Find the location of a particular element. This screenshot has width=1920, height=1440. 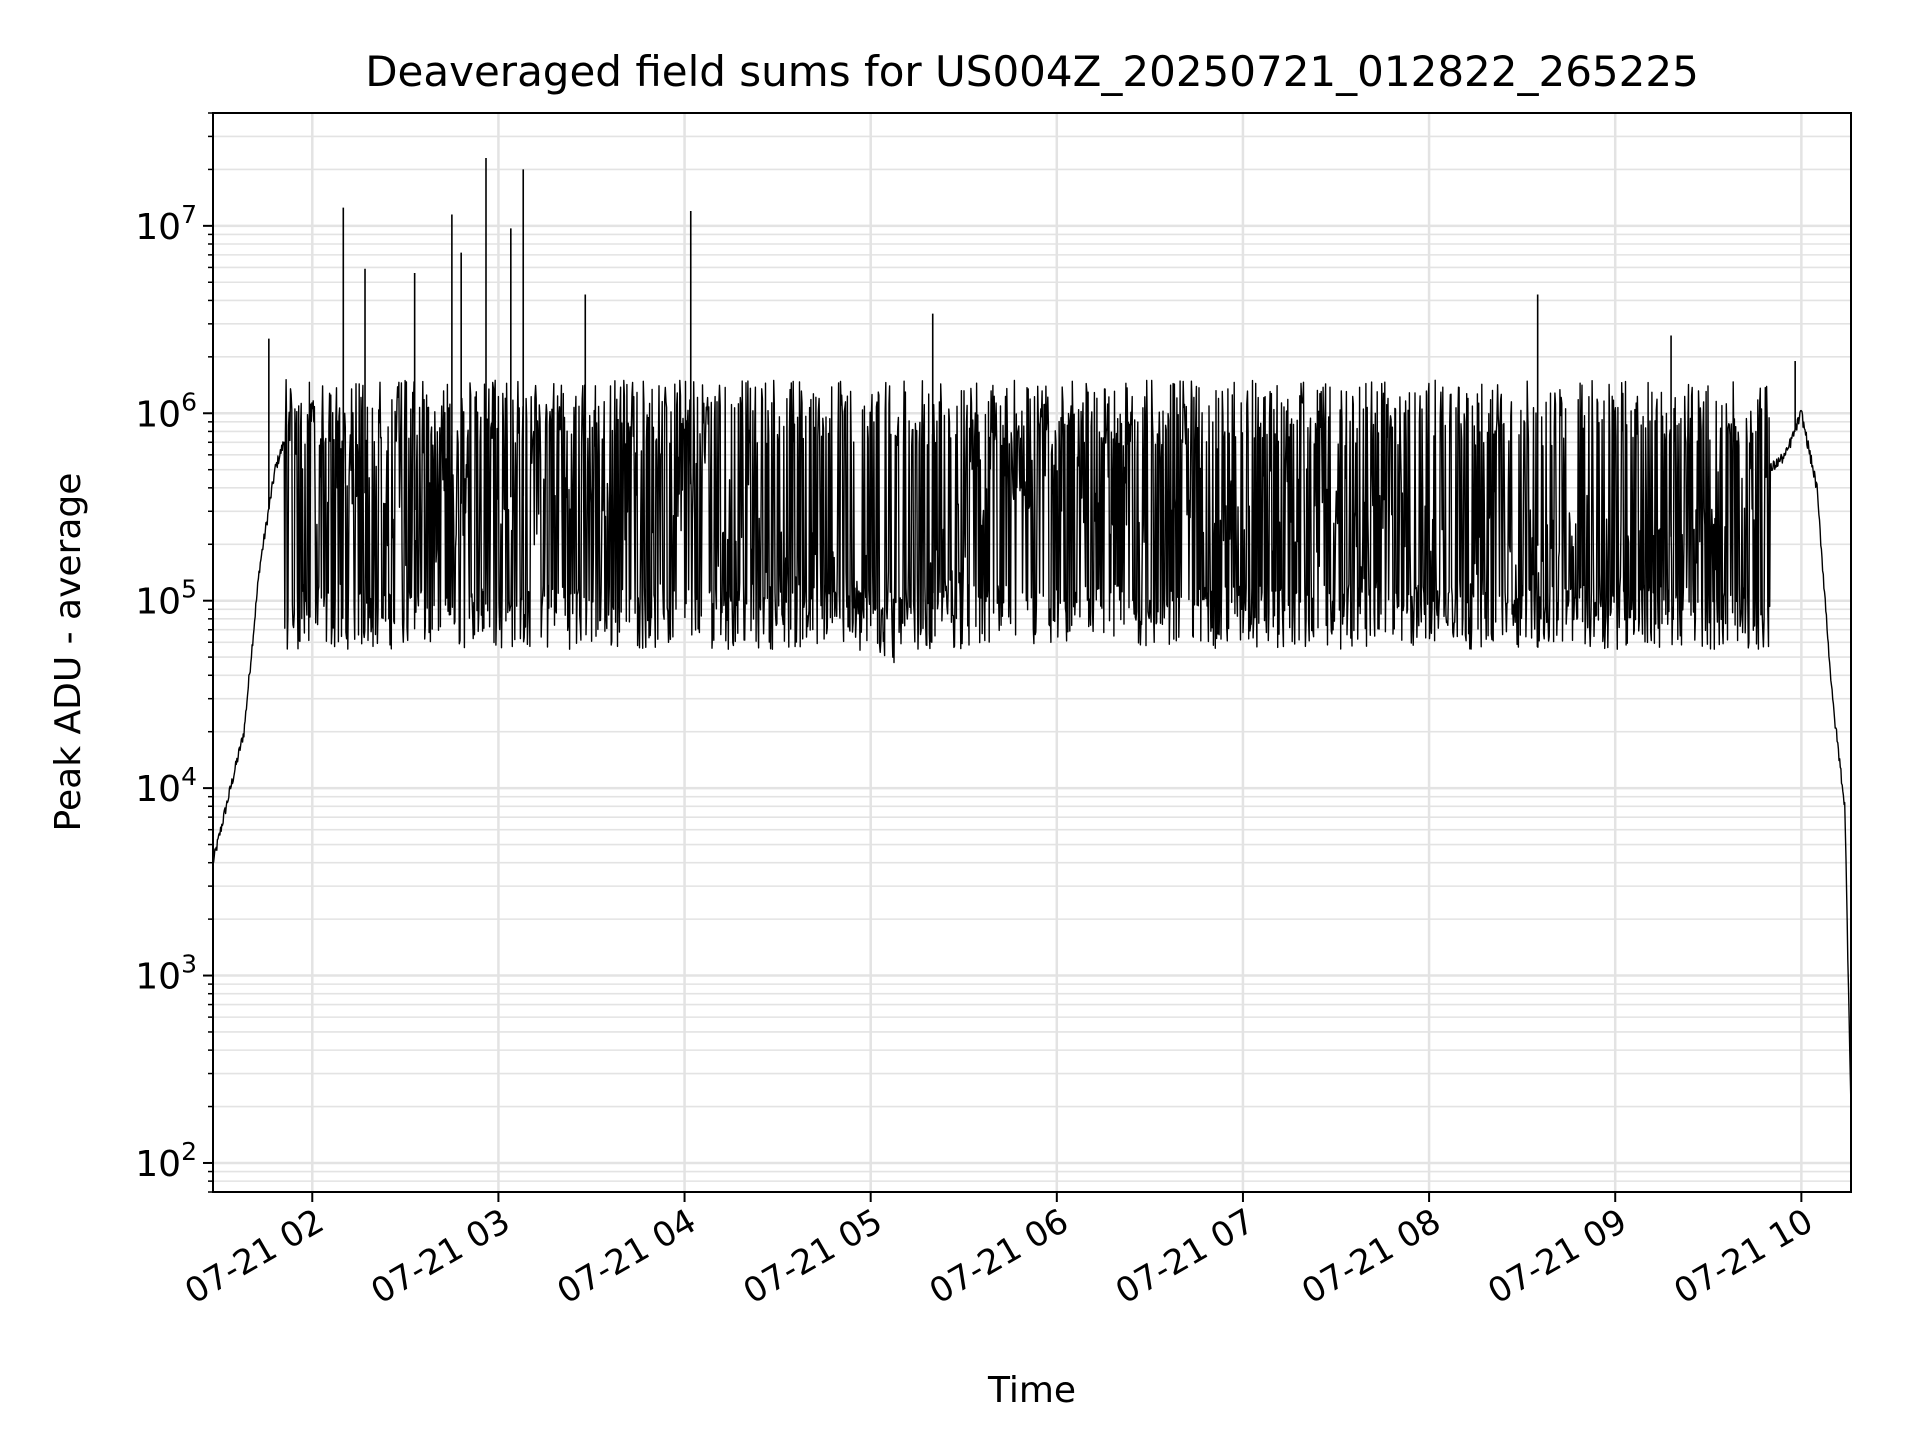

y-tick-label: 10⁷ is located at coordinates (166, 224).